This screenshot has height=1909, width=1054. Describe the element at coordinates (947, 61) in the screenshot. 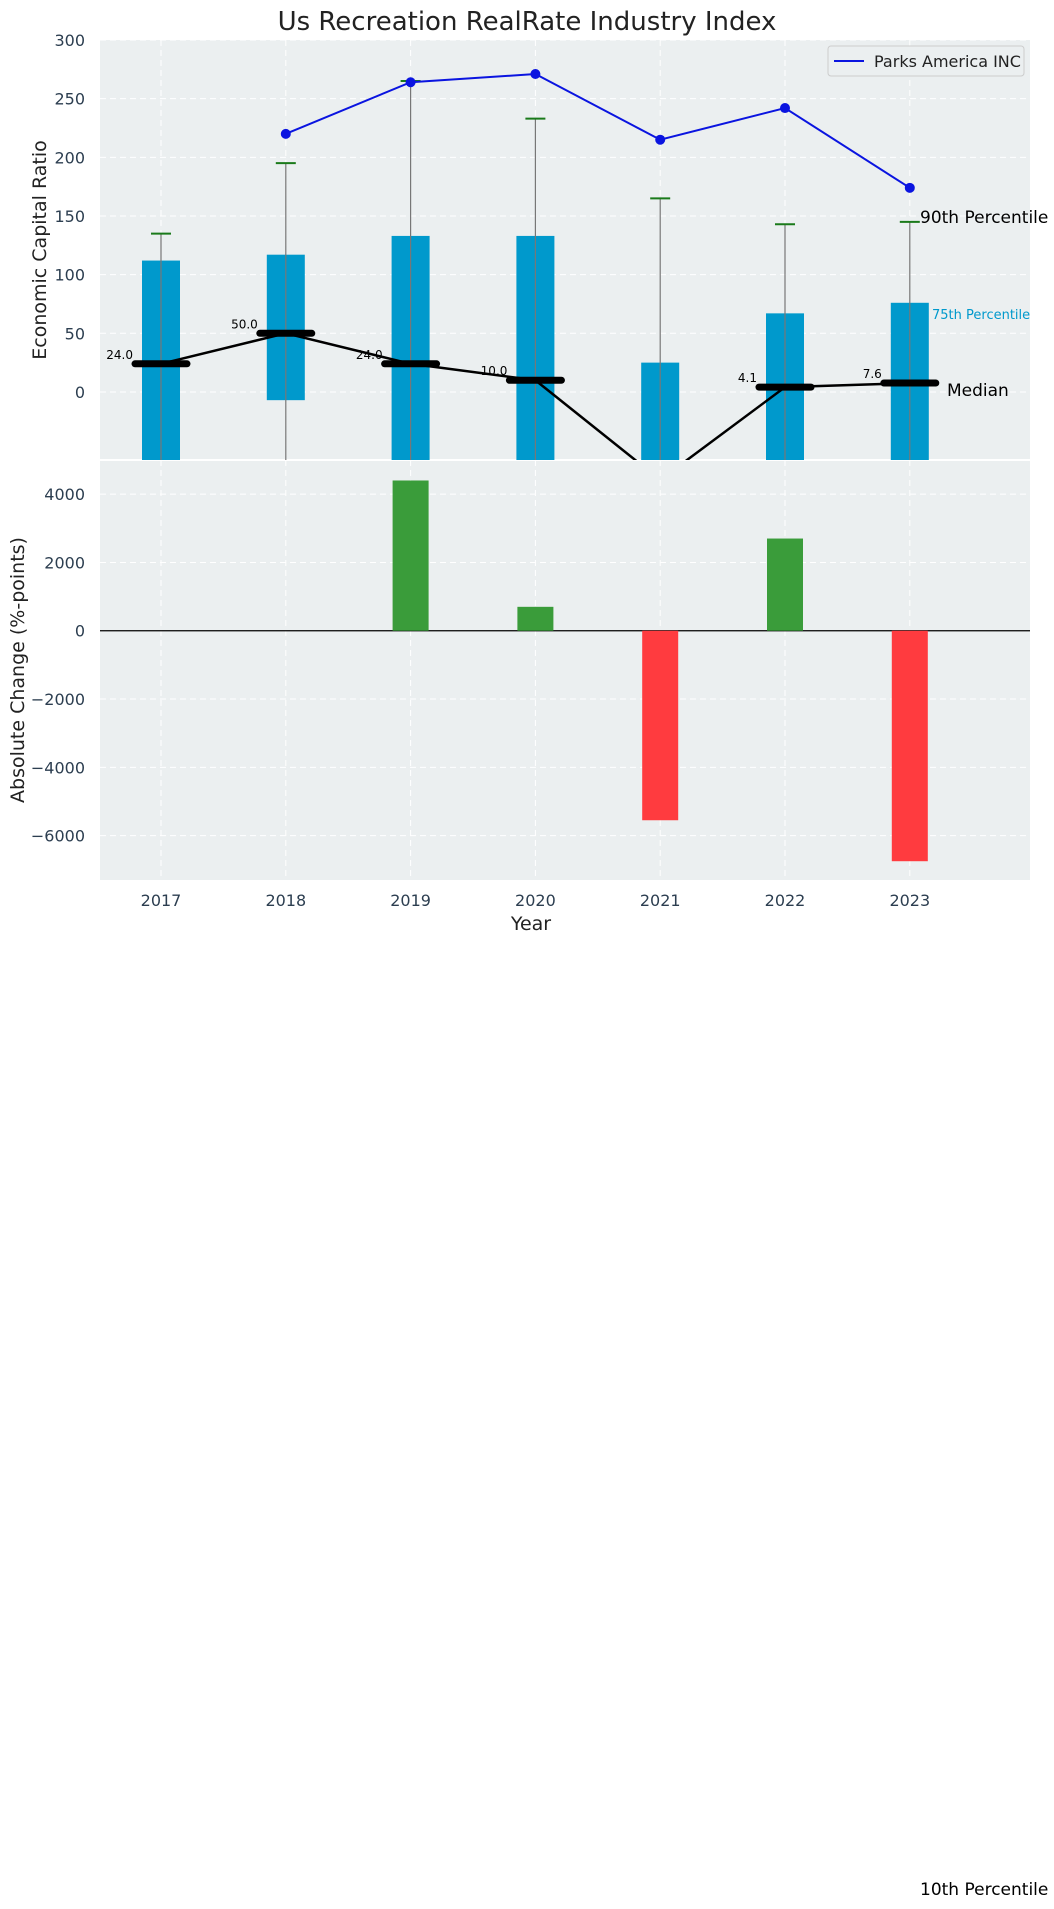

I see `legend-label: Parks America INC` at that location.